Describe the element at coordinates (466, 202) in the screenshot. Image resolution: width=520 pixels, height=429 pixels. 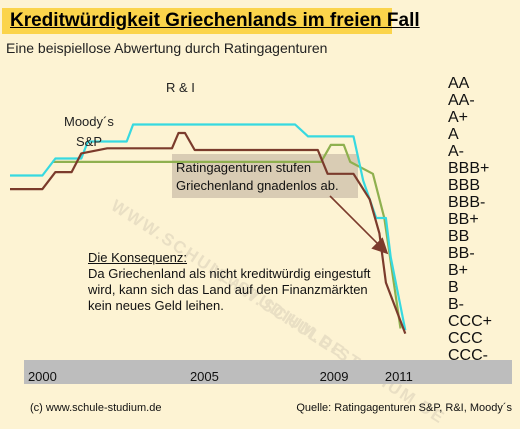
I see `rating-label-7: BBB-` at that location.